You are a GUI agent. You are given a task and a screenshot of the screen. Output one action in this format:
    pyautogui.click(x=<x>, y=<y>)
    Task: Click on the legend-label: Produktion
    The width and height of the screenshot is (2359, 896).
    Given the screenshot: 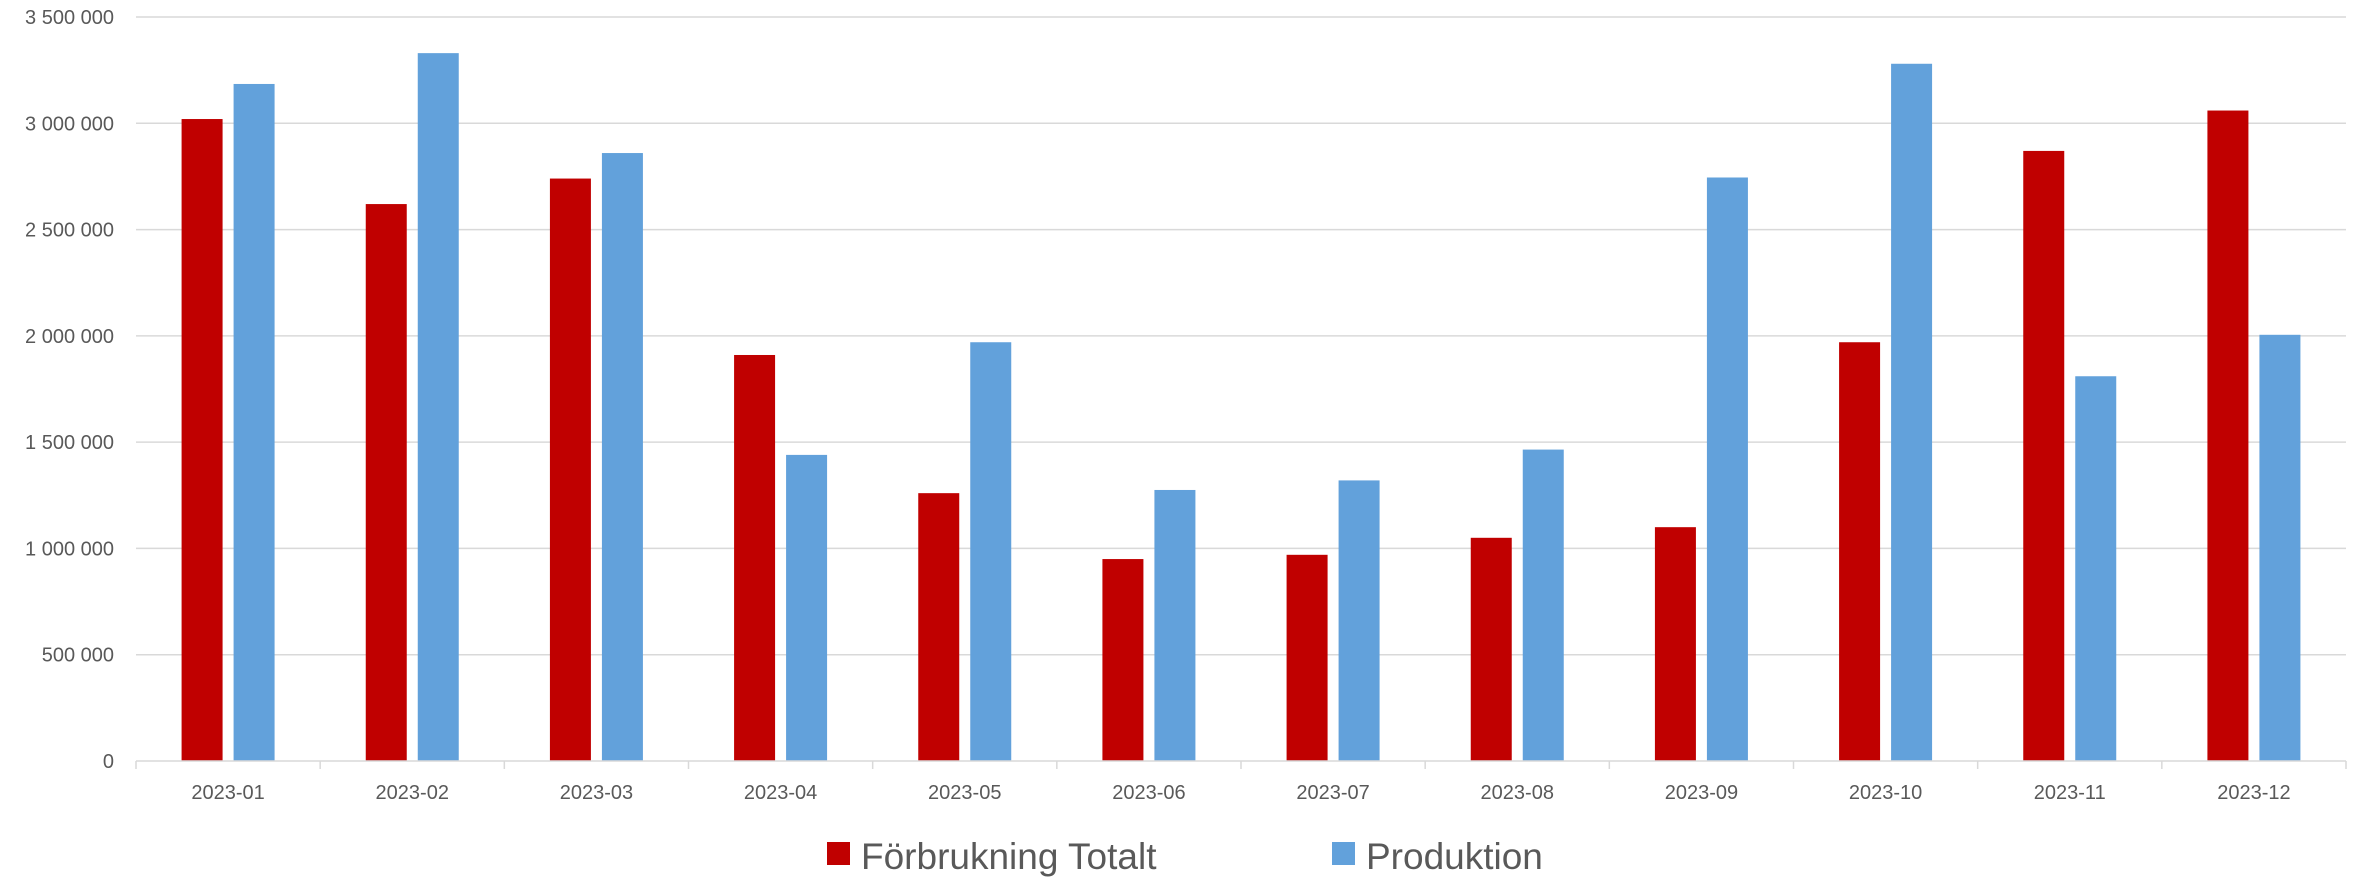 What is the action you would take?
    pyautogui.click(x=1454, y=856)
    